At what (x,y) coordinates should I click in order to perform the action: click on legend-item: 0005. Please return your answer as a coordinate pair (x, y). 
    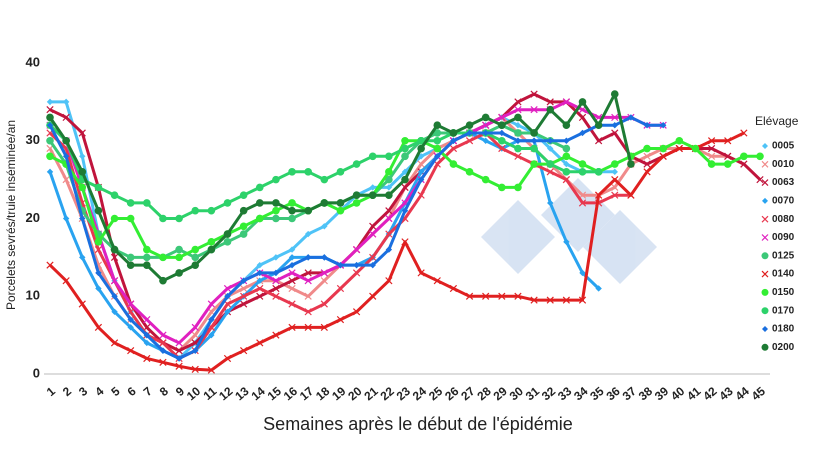
    Looking at the image, I should click on (778, 146).